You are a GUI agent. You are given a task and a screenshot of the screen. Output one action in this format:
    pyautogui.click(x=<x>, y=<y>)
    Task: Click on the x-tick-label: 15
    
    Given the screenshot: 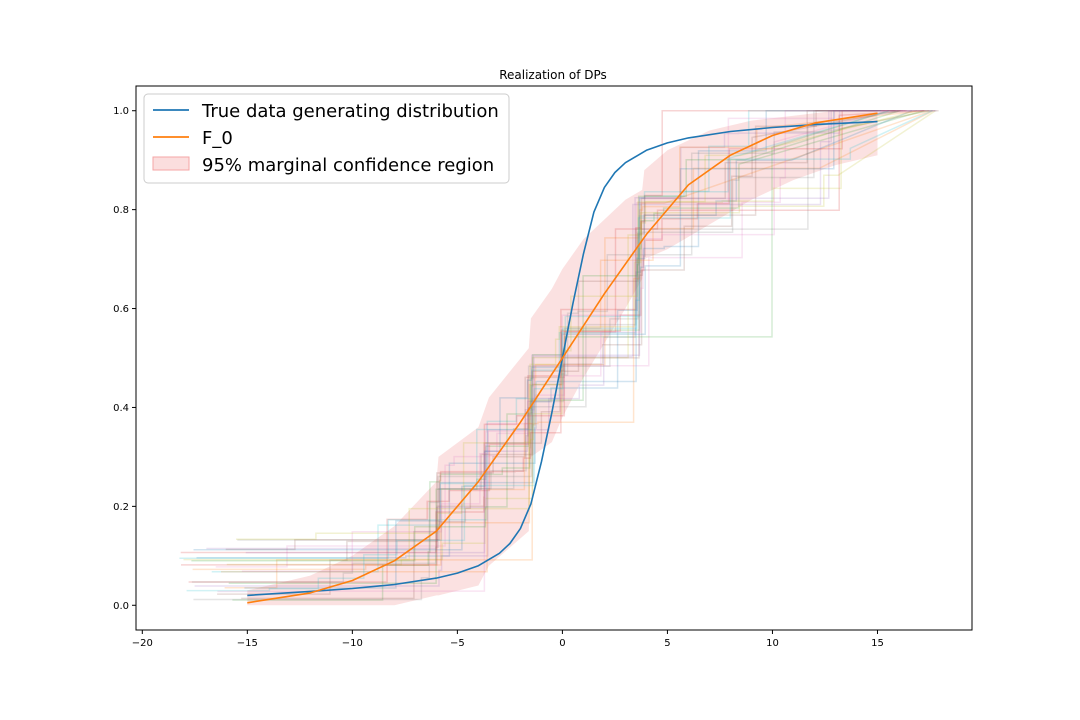 What is the action you would take?
    pyautogui.click(x=877, y=643)
    